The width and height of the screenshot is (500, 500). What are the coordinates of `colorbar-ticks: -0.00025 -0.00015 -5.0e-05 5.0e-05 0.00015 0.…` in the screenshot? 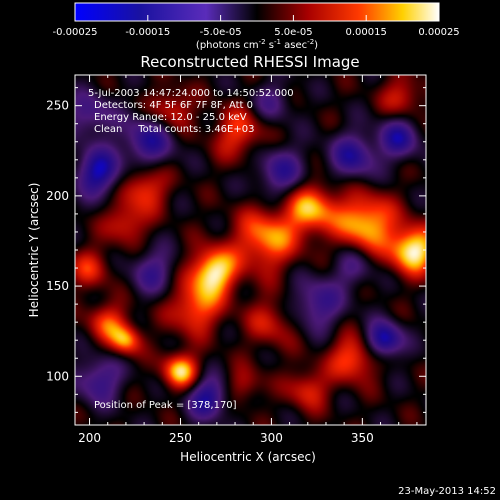 It's located at (256, 26).